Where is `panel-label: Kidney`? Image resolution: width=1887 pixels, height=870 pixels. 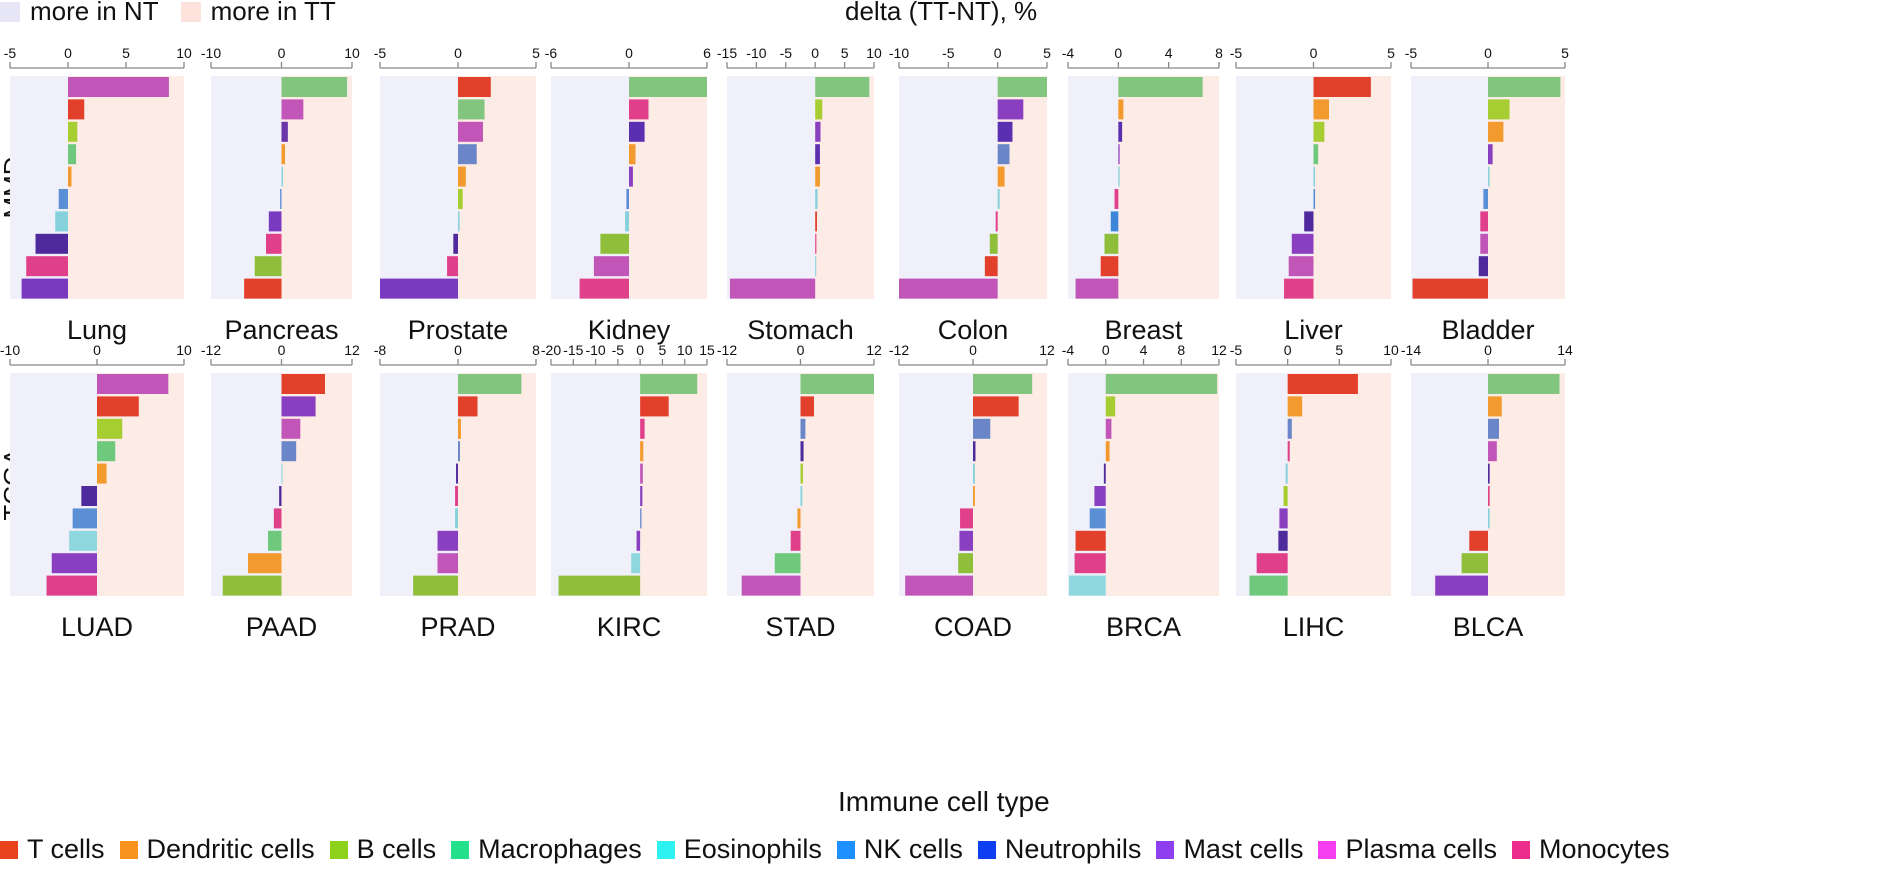 panel-label: Kidney is located at coordinates (629, 330).